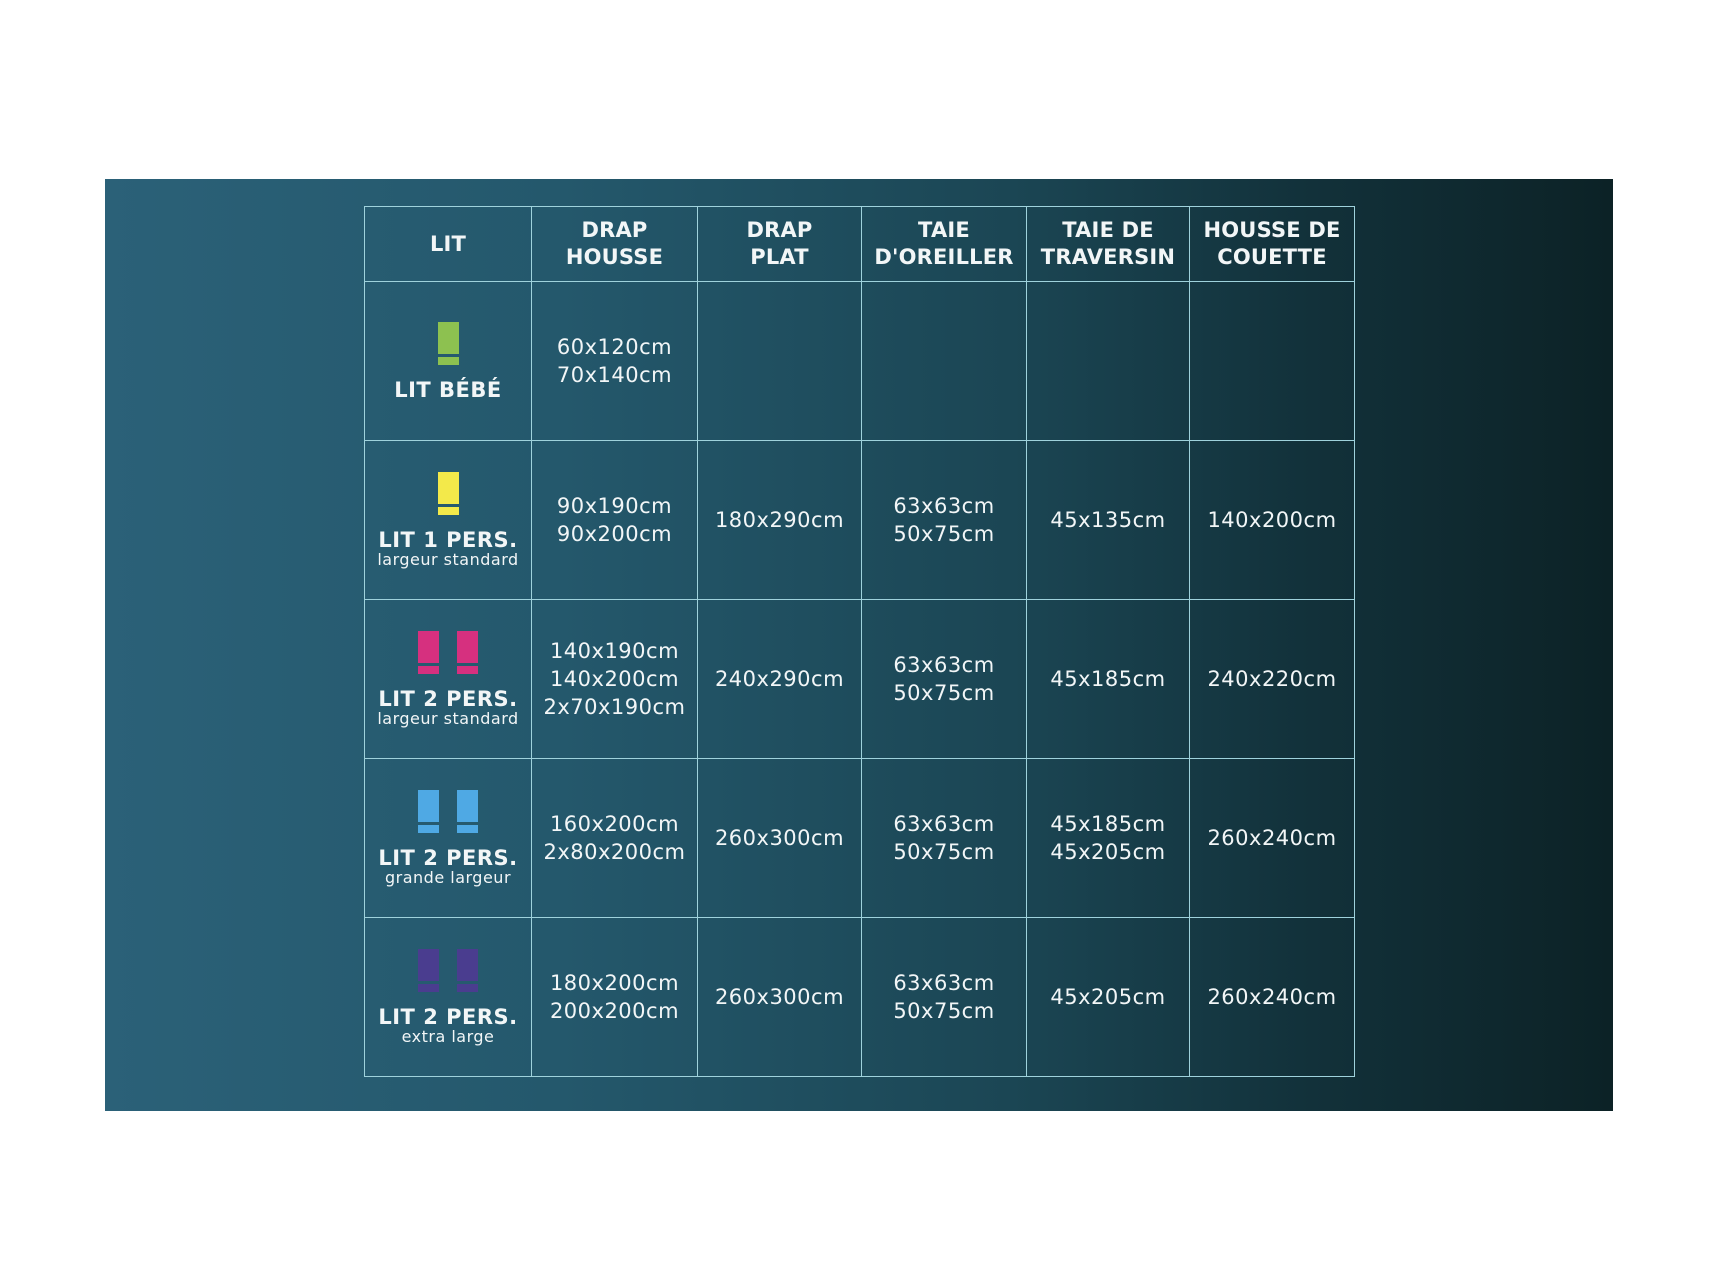 The height and width of the screenshot is (1282, 1710). What do you see at coordinates (614, 852) in the screenshot?
I see `size-value: 2x80x200cm` at bounding box center [614, 852].